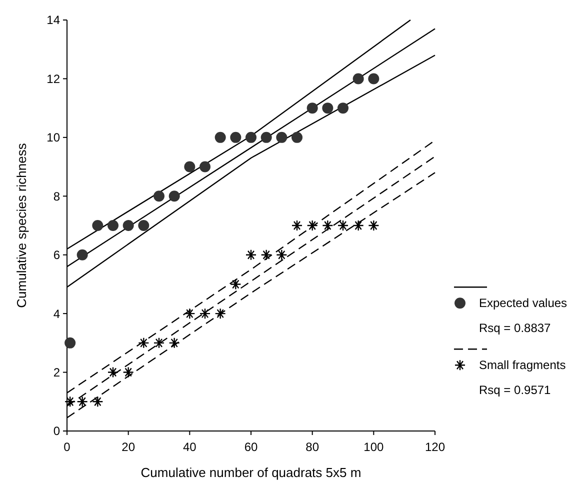  I want to click on x-tick-label: 80, so click(313, 447).